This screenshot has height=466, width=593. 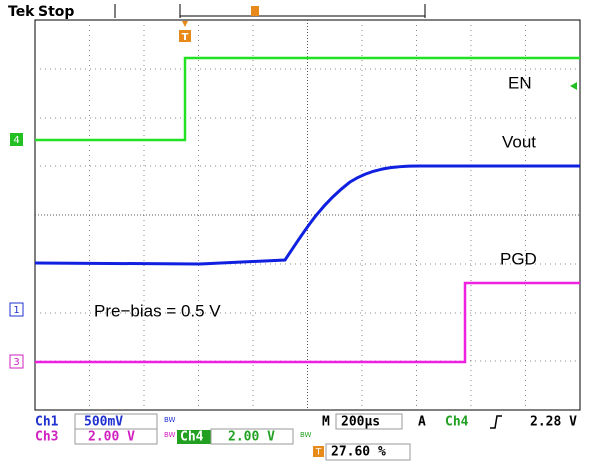 I want to click on position-icon, so click(x=318, y=451).